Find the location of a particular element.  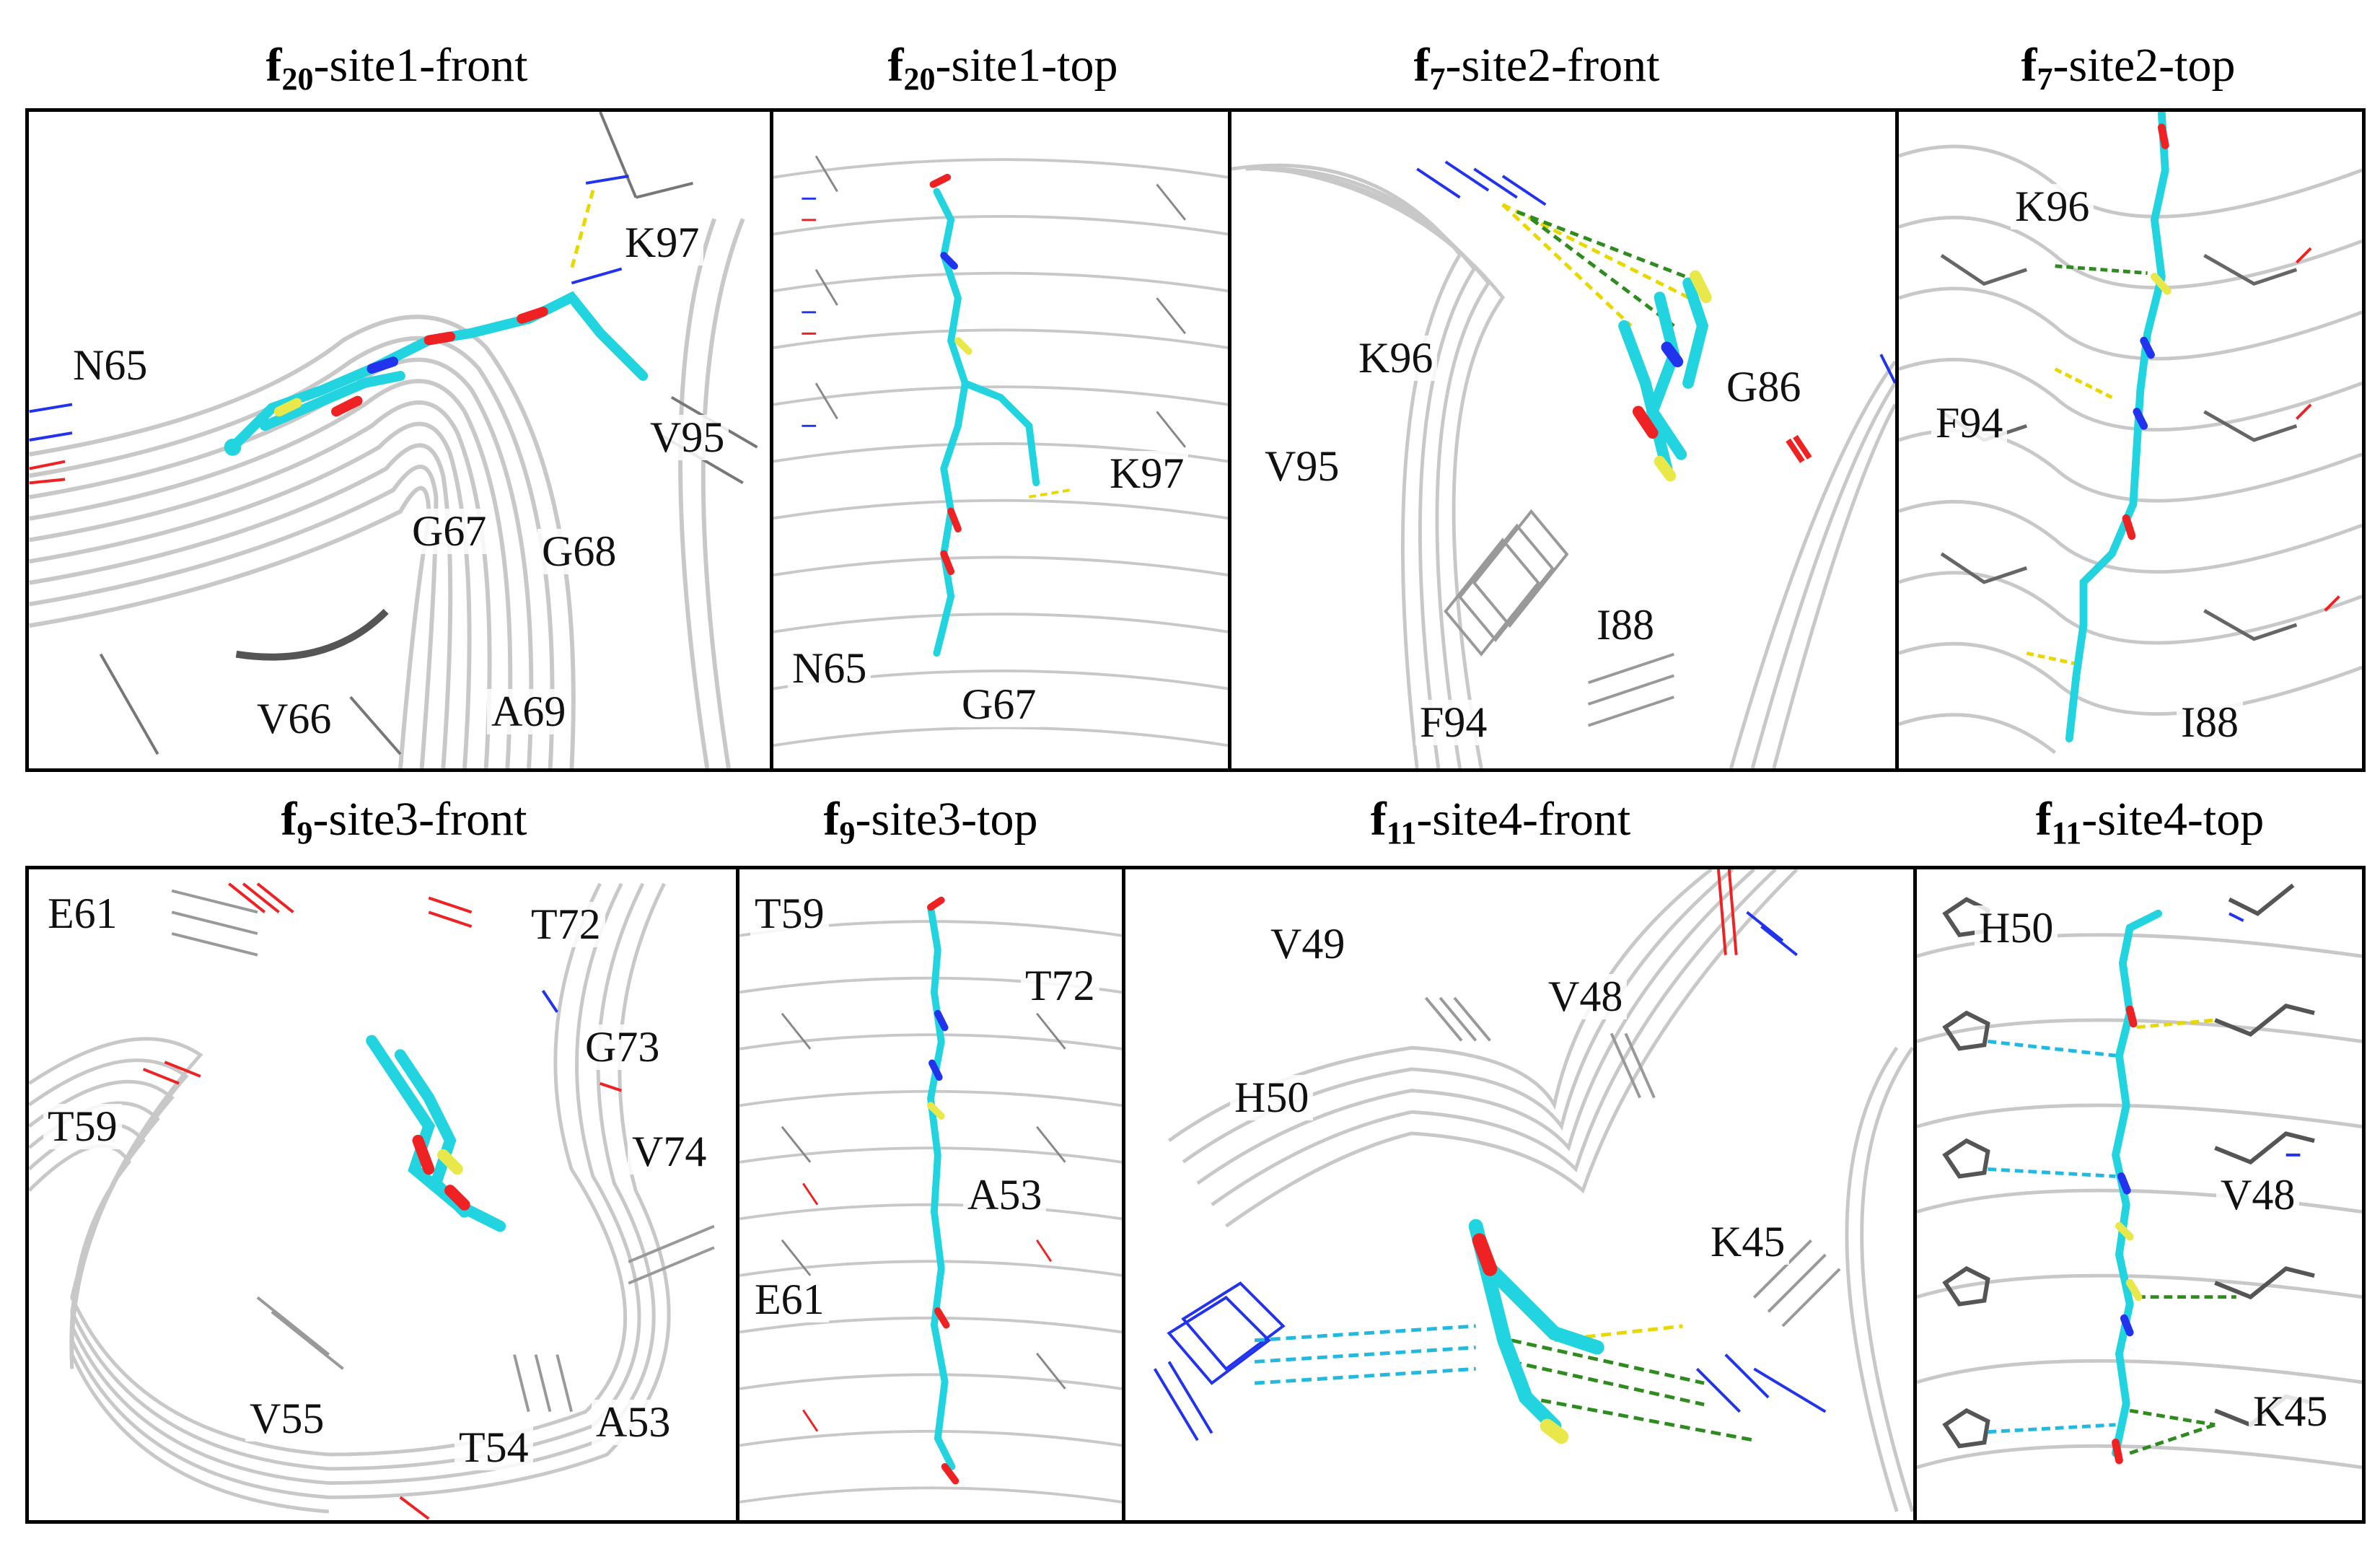

panel-f9-site3-top: T59 T72 A53 E61 is located at coordinates (930, 1195).